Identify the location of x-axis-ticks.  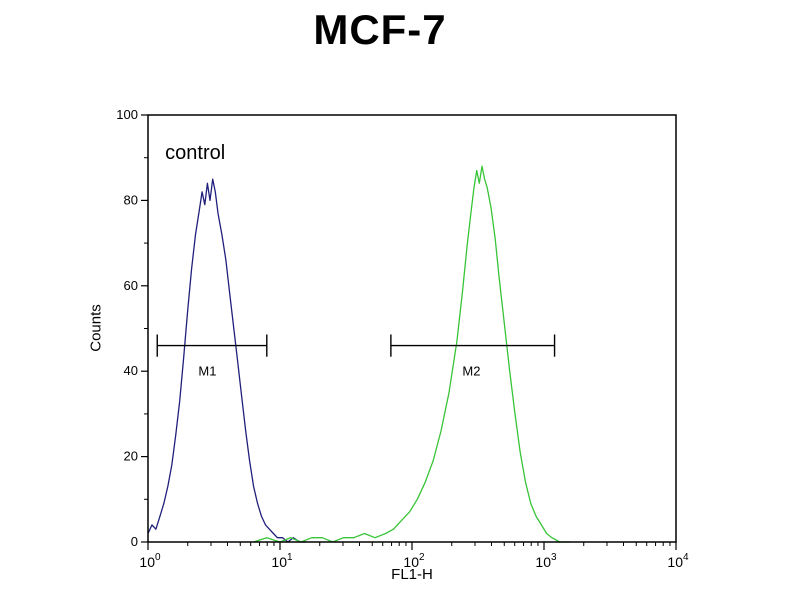
(412, 546).